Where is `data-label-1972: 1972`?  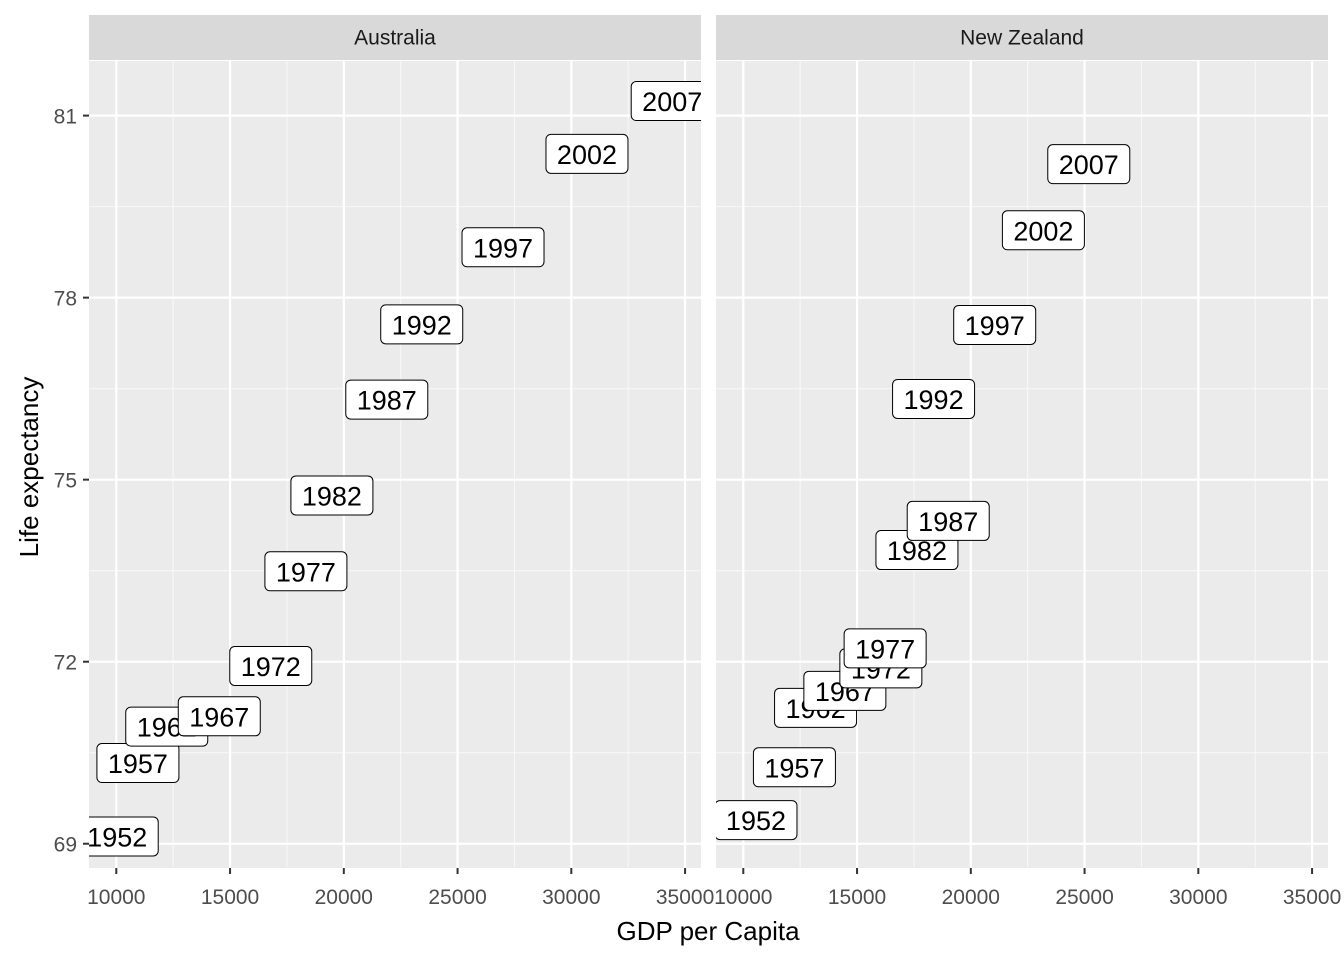 data-label-1972: 1972 is located at coordinates (271, 665).